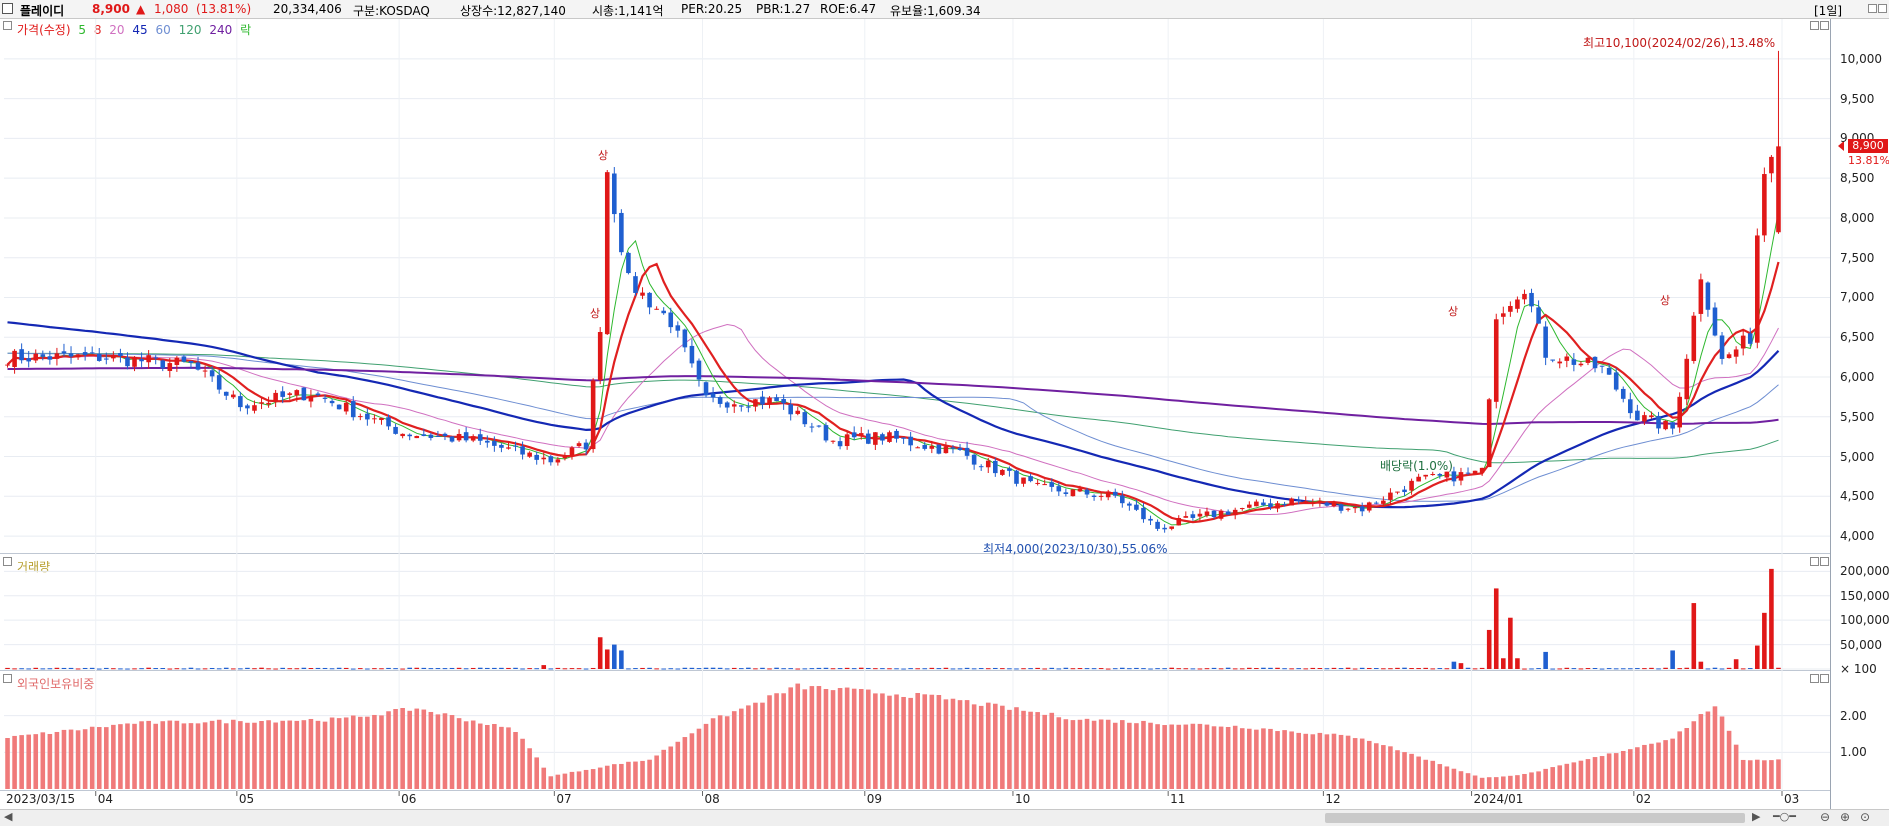  I want to click on price-tick-label: 4,000, so click(1857, 536).